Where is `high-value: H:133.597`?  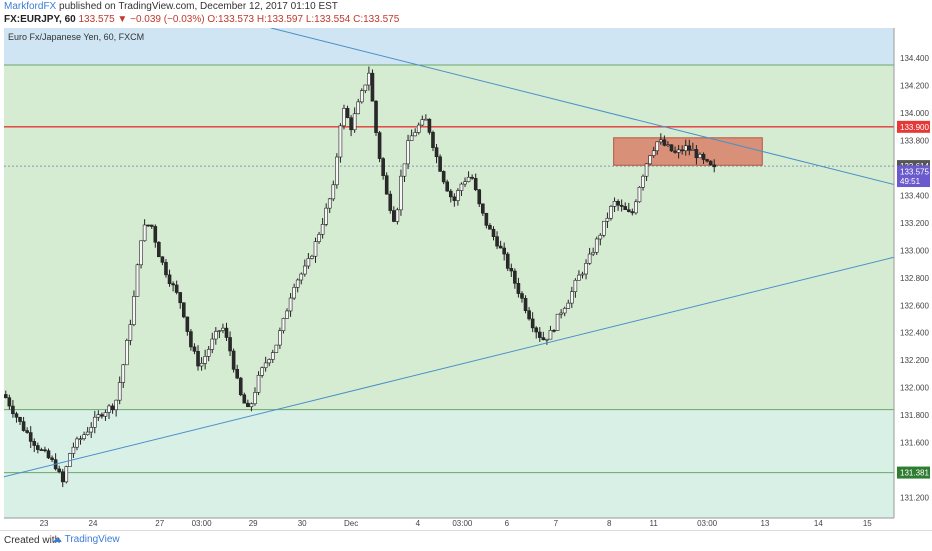 high-value: H:133.597 is located at coordinates (280, 19).